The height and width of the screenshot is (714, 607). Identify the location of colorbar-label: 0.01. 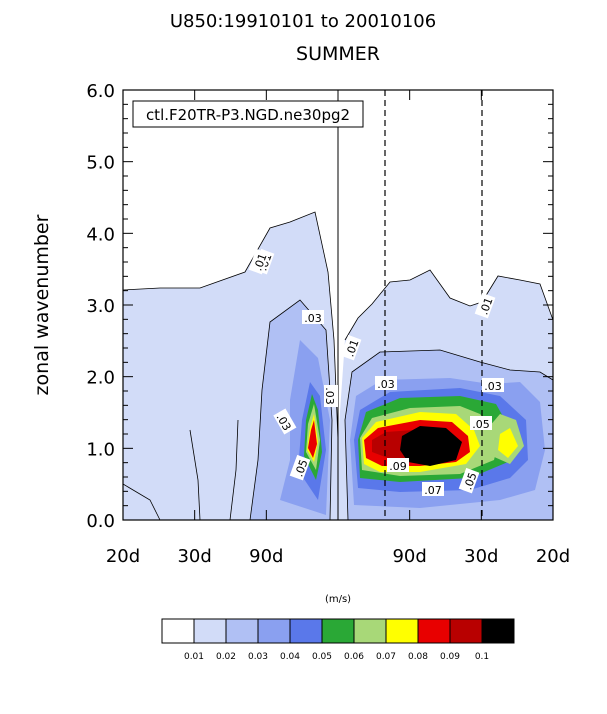
(194, 657).